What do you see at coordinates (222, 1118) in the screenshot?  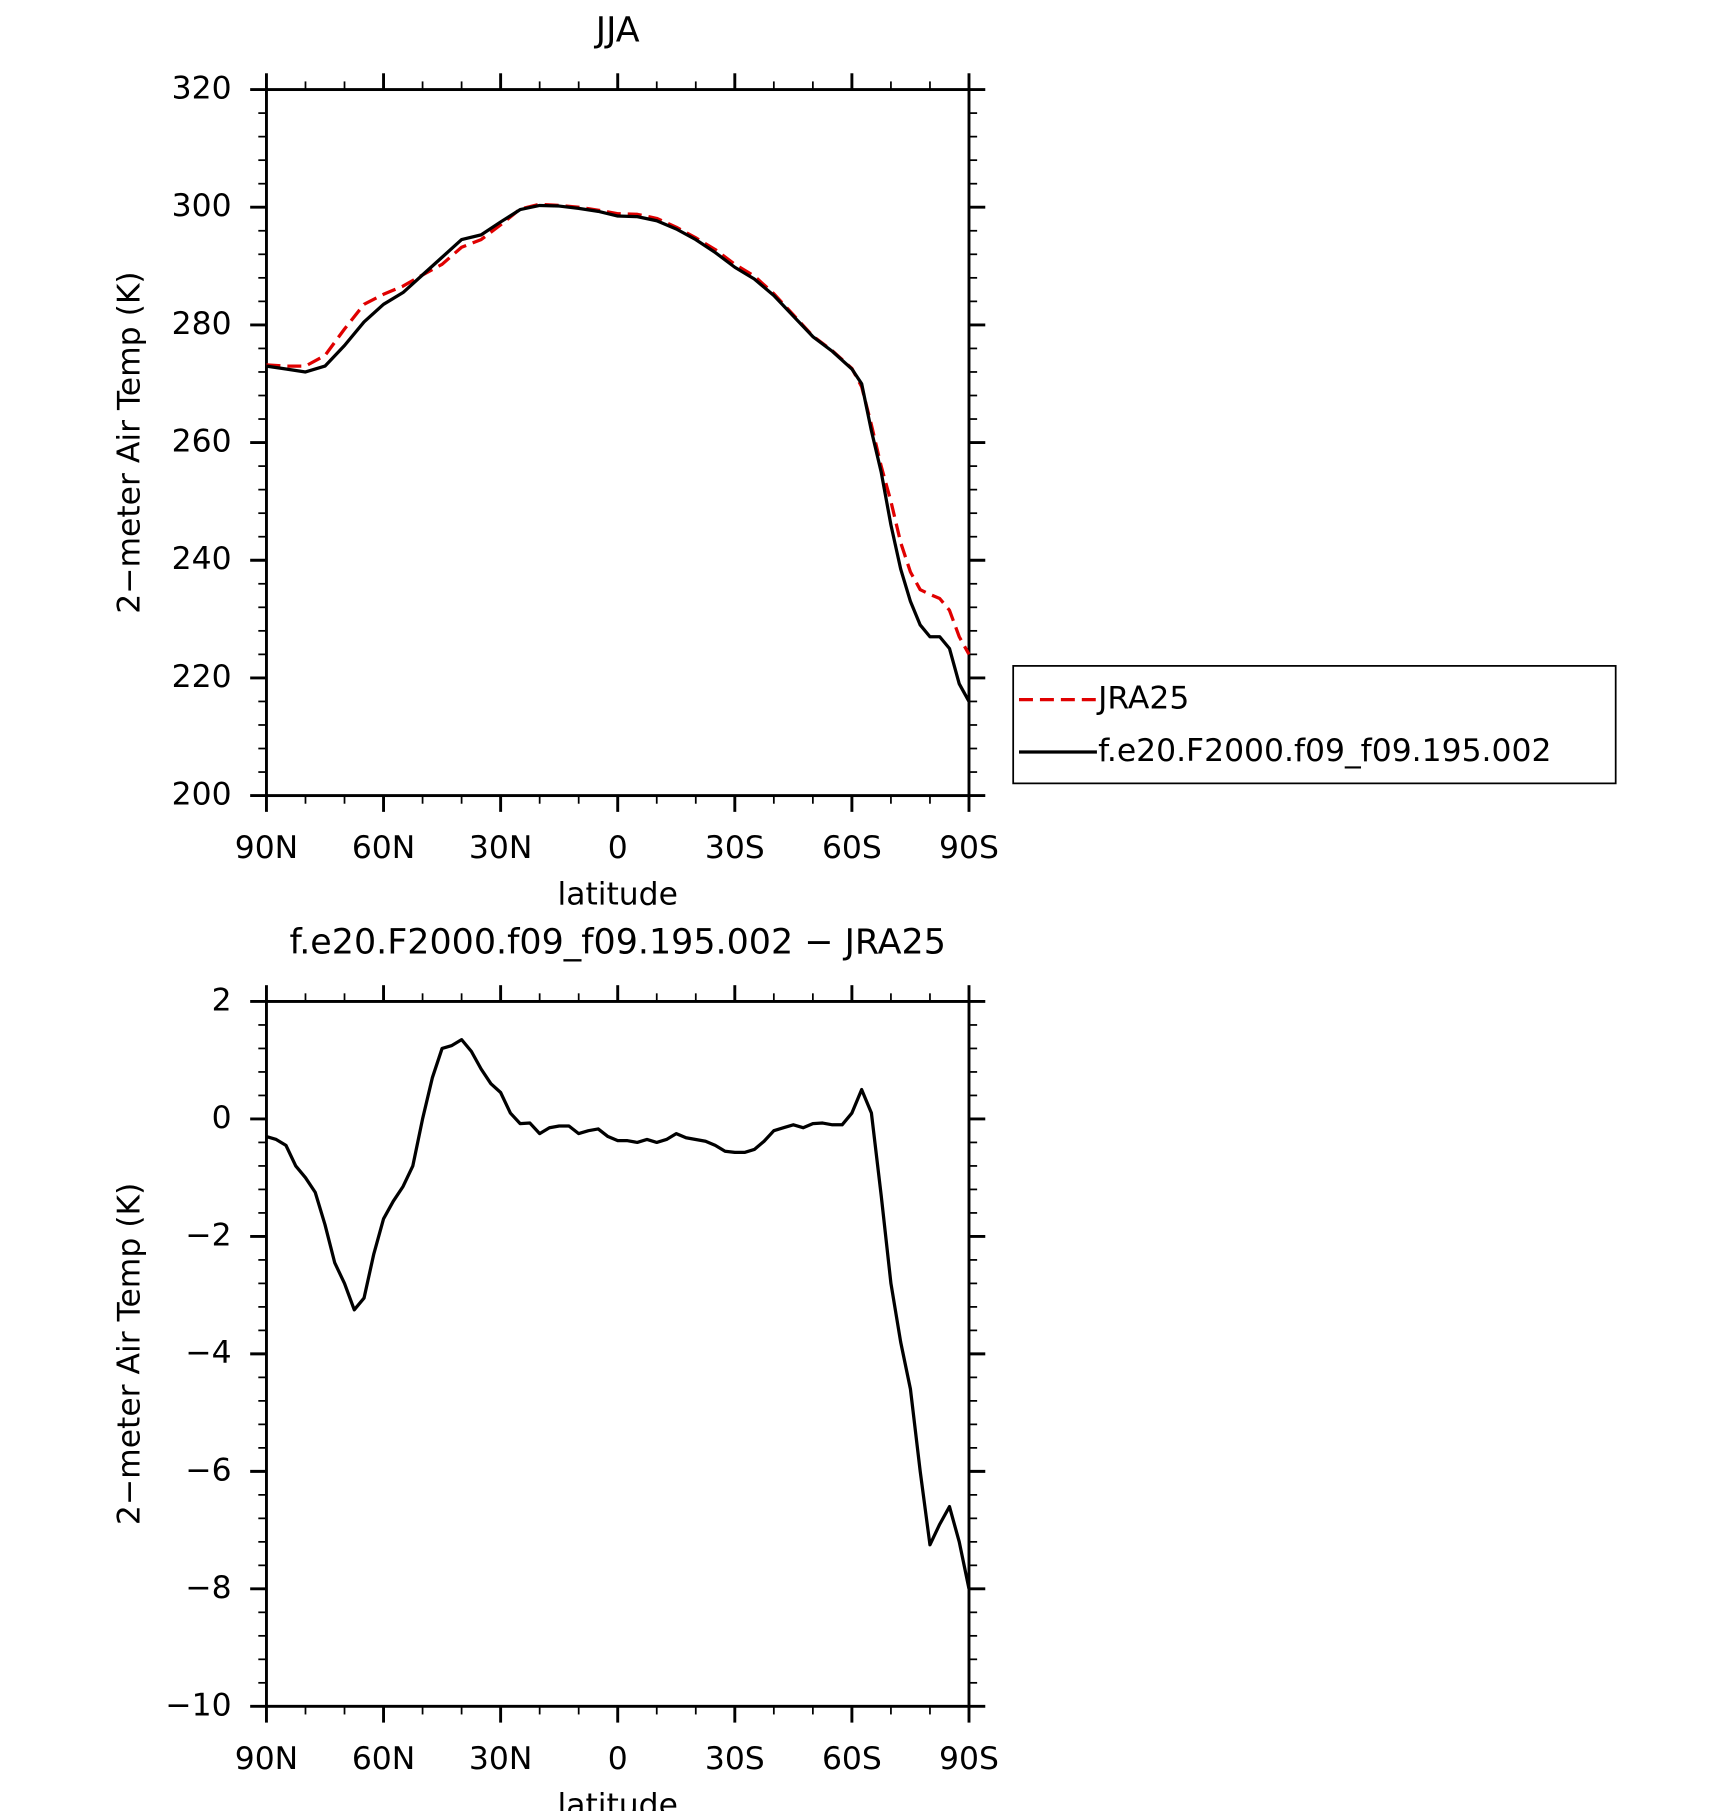 I see `y-tick-label: 0` at bounding box center [222, 1118].